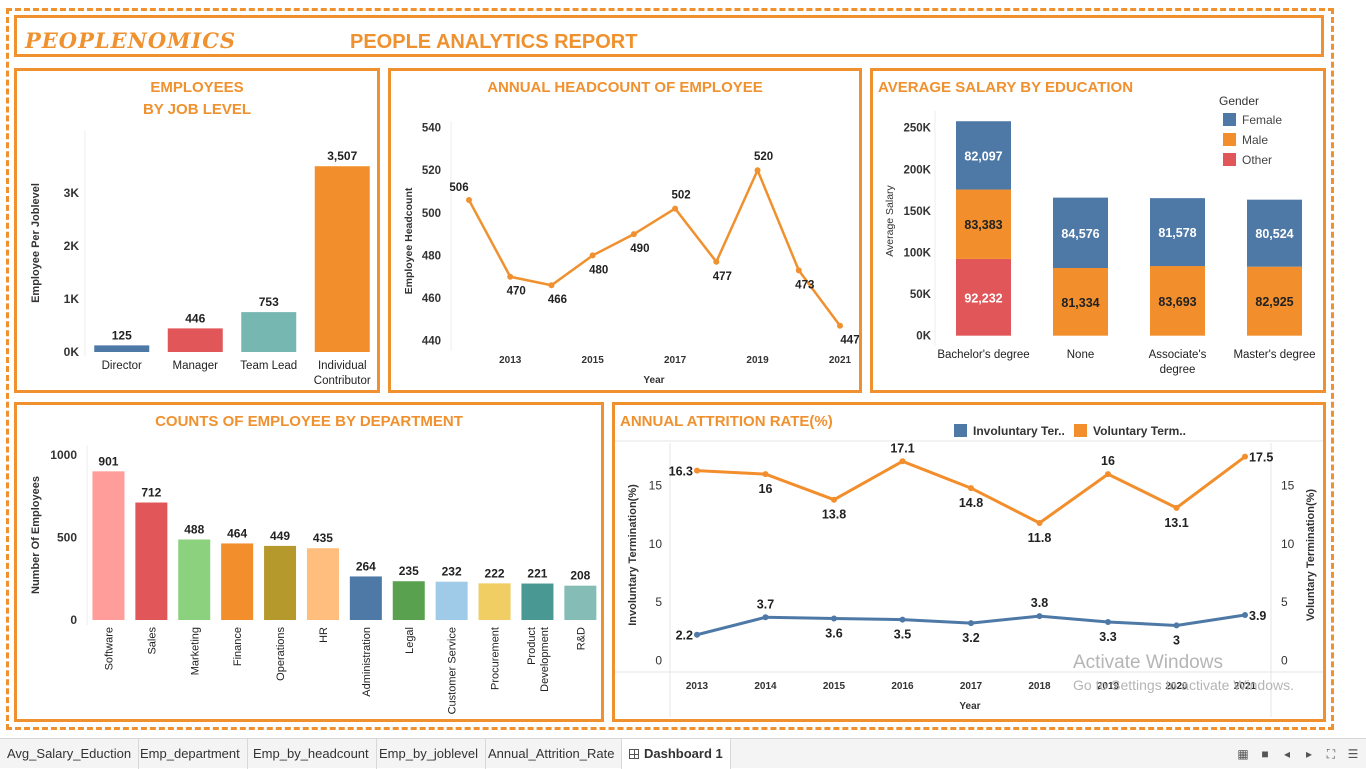  Describe the element at coordinates (1139, 431) in the screenshot. I see `legend-label: Voluntary Term..` at that location.